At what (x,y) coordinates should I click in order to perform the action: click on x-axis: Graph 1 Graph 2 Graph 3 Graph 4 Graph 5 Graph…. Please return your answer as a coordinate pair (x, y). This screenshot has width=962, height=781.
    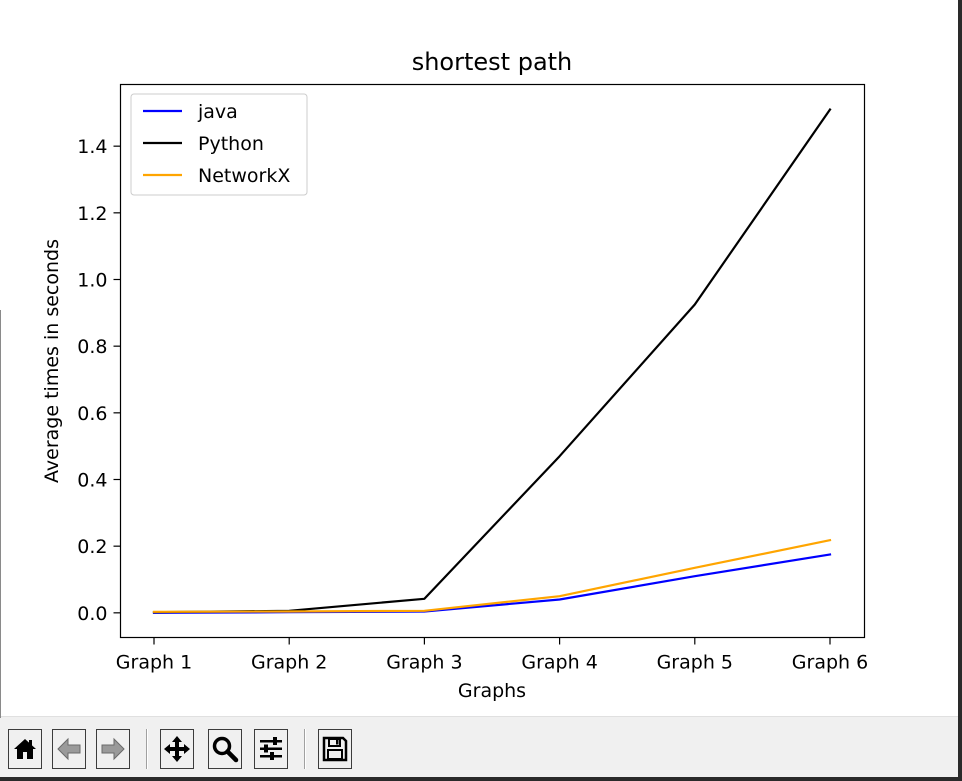
    Looking at the image, I should click on (492, 655).